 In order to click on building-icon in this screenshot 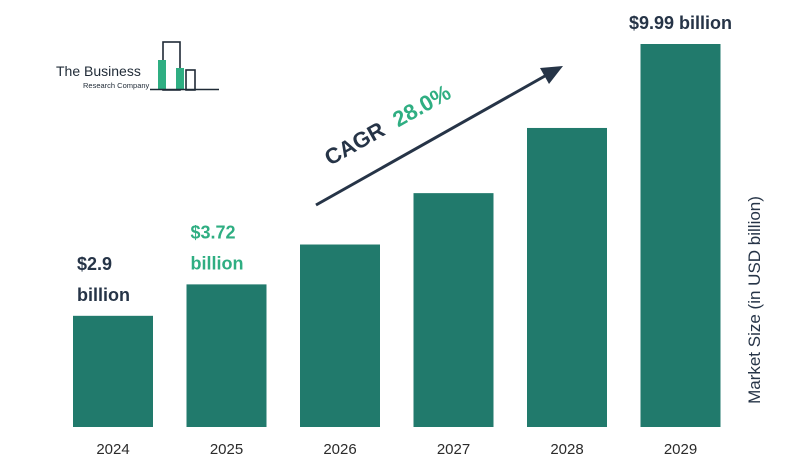, I will do `click(184, 66)`.